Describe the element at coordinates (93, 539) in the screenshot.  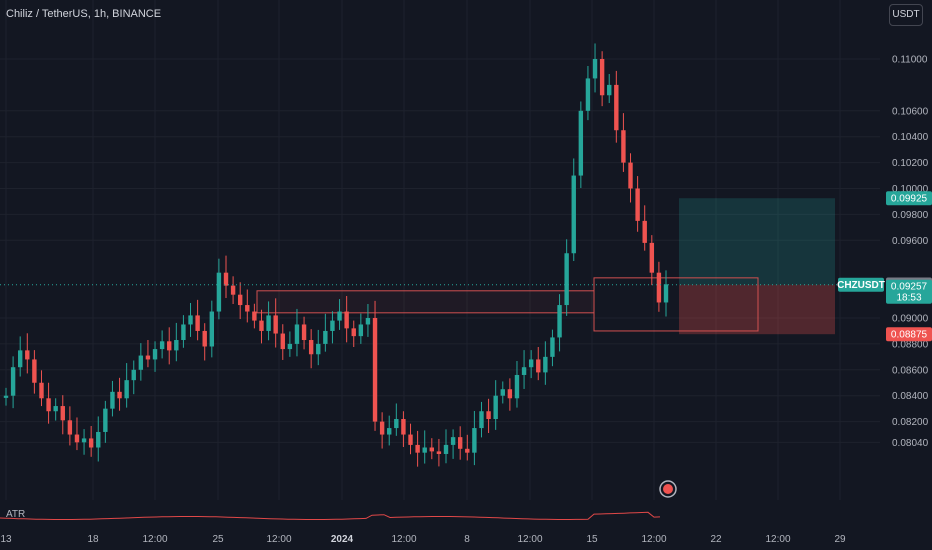
I see `x-tick-label: 18` at that location.